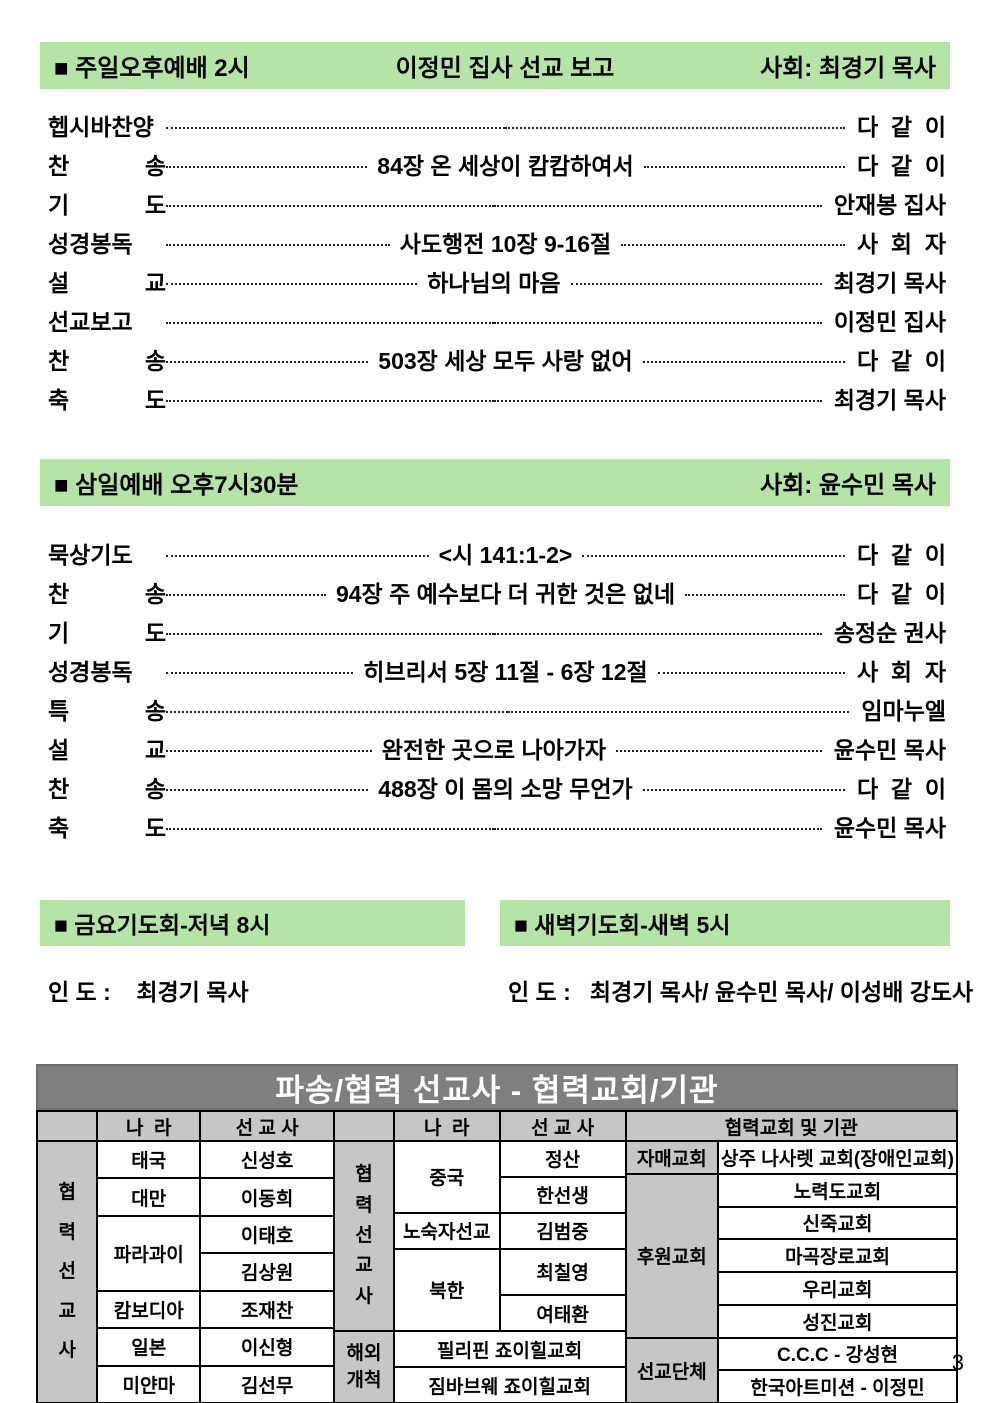 The height and width of the screenshot is (1403, 992). Describe the element at coordinates (509, 1384) in the screenshot. I see `pioneer-church-cell: 짐바브웨 죠이힐교회` at that location.